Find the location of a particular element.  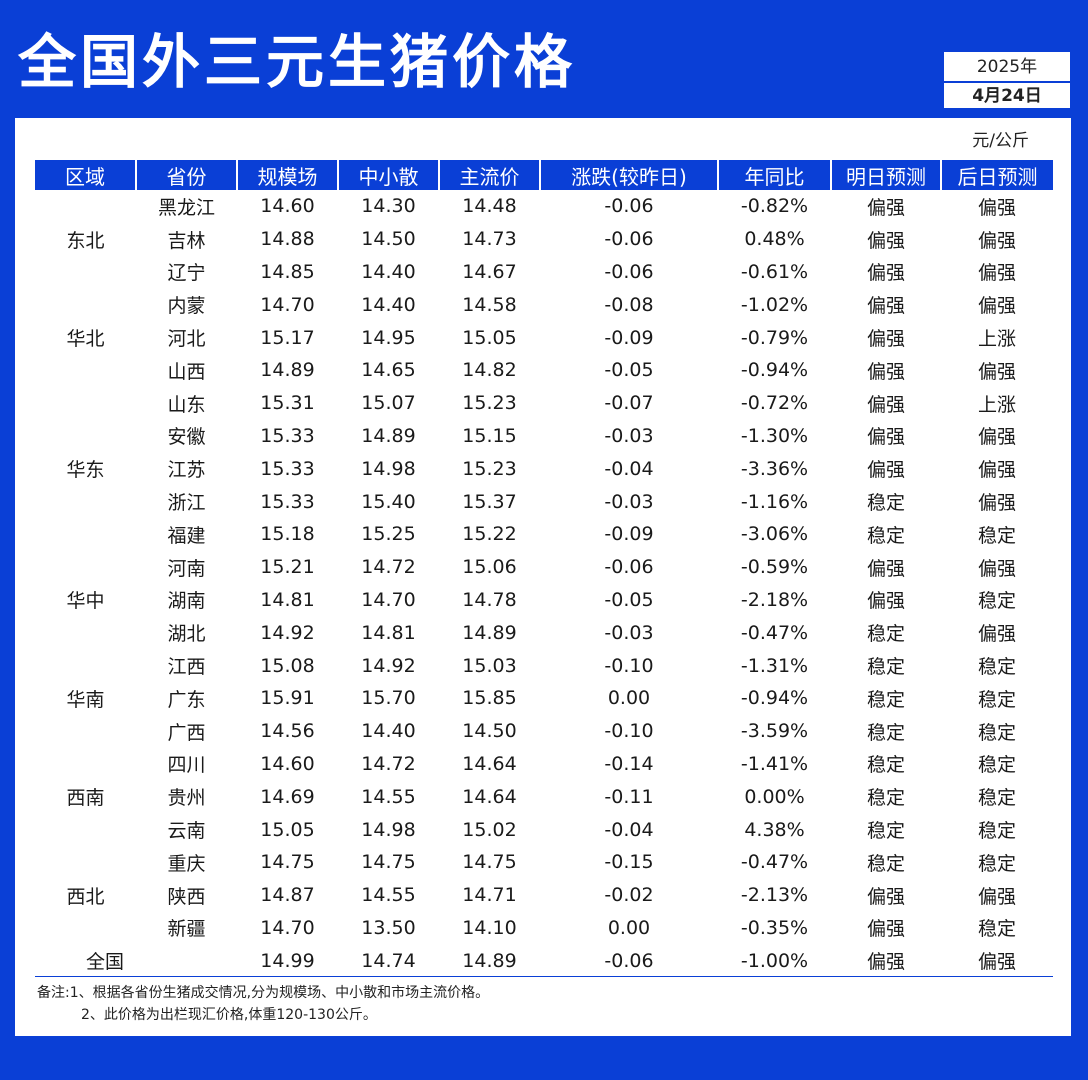

region-cell: 华北 is located at coordinates (85, 339).